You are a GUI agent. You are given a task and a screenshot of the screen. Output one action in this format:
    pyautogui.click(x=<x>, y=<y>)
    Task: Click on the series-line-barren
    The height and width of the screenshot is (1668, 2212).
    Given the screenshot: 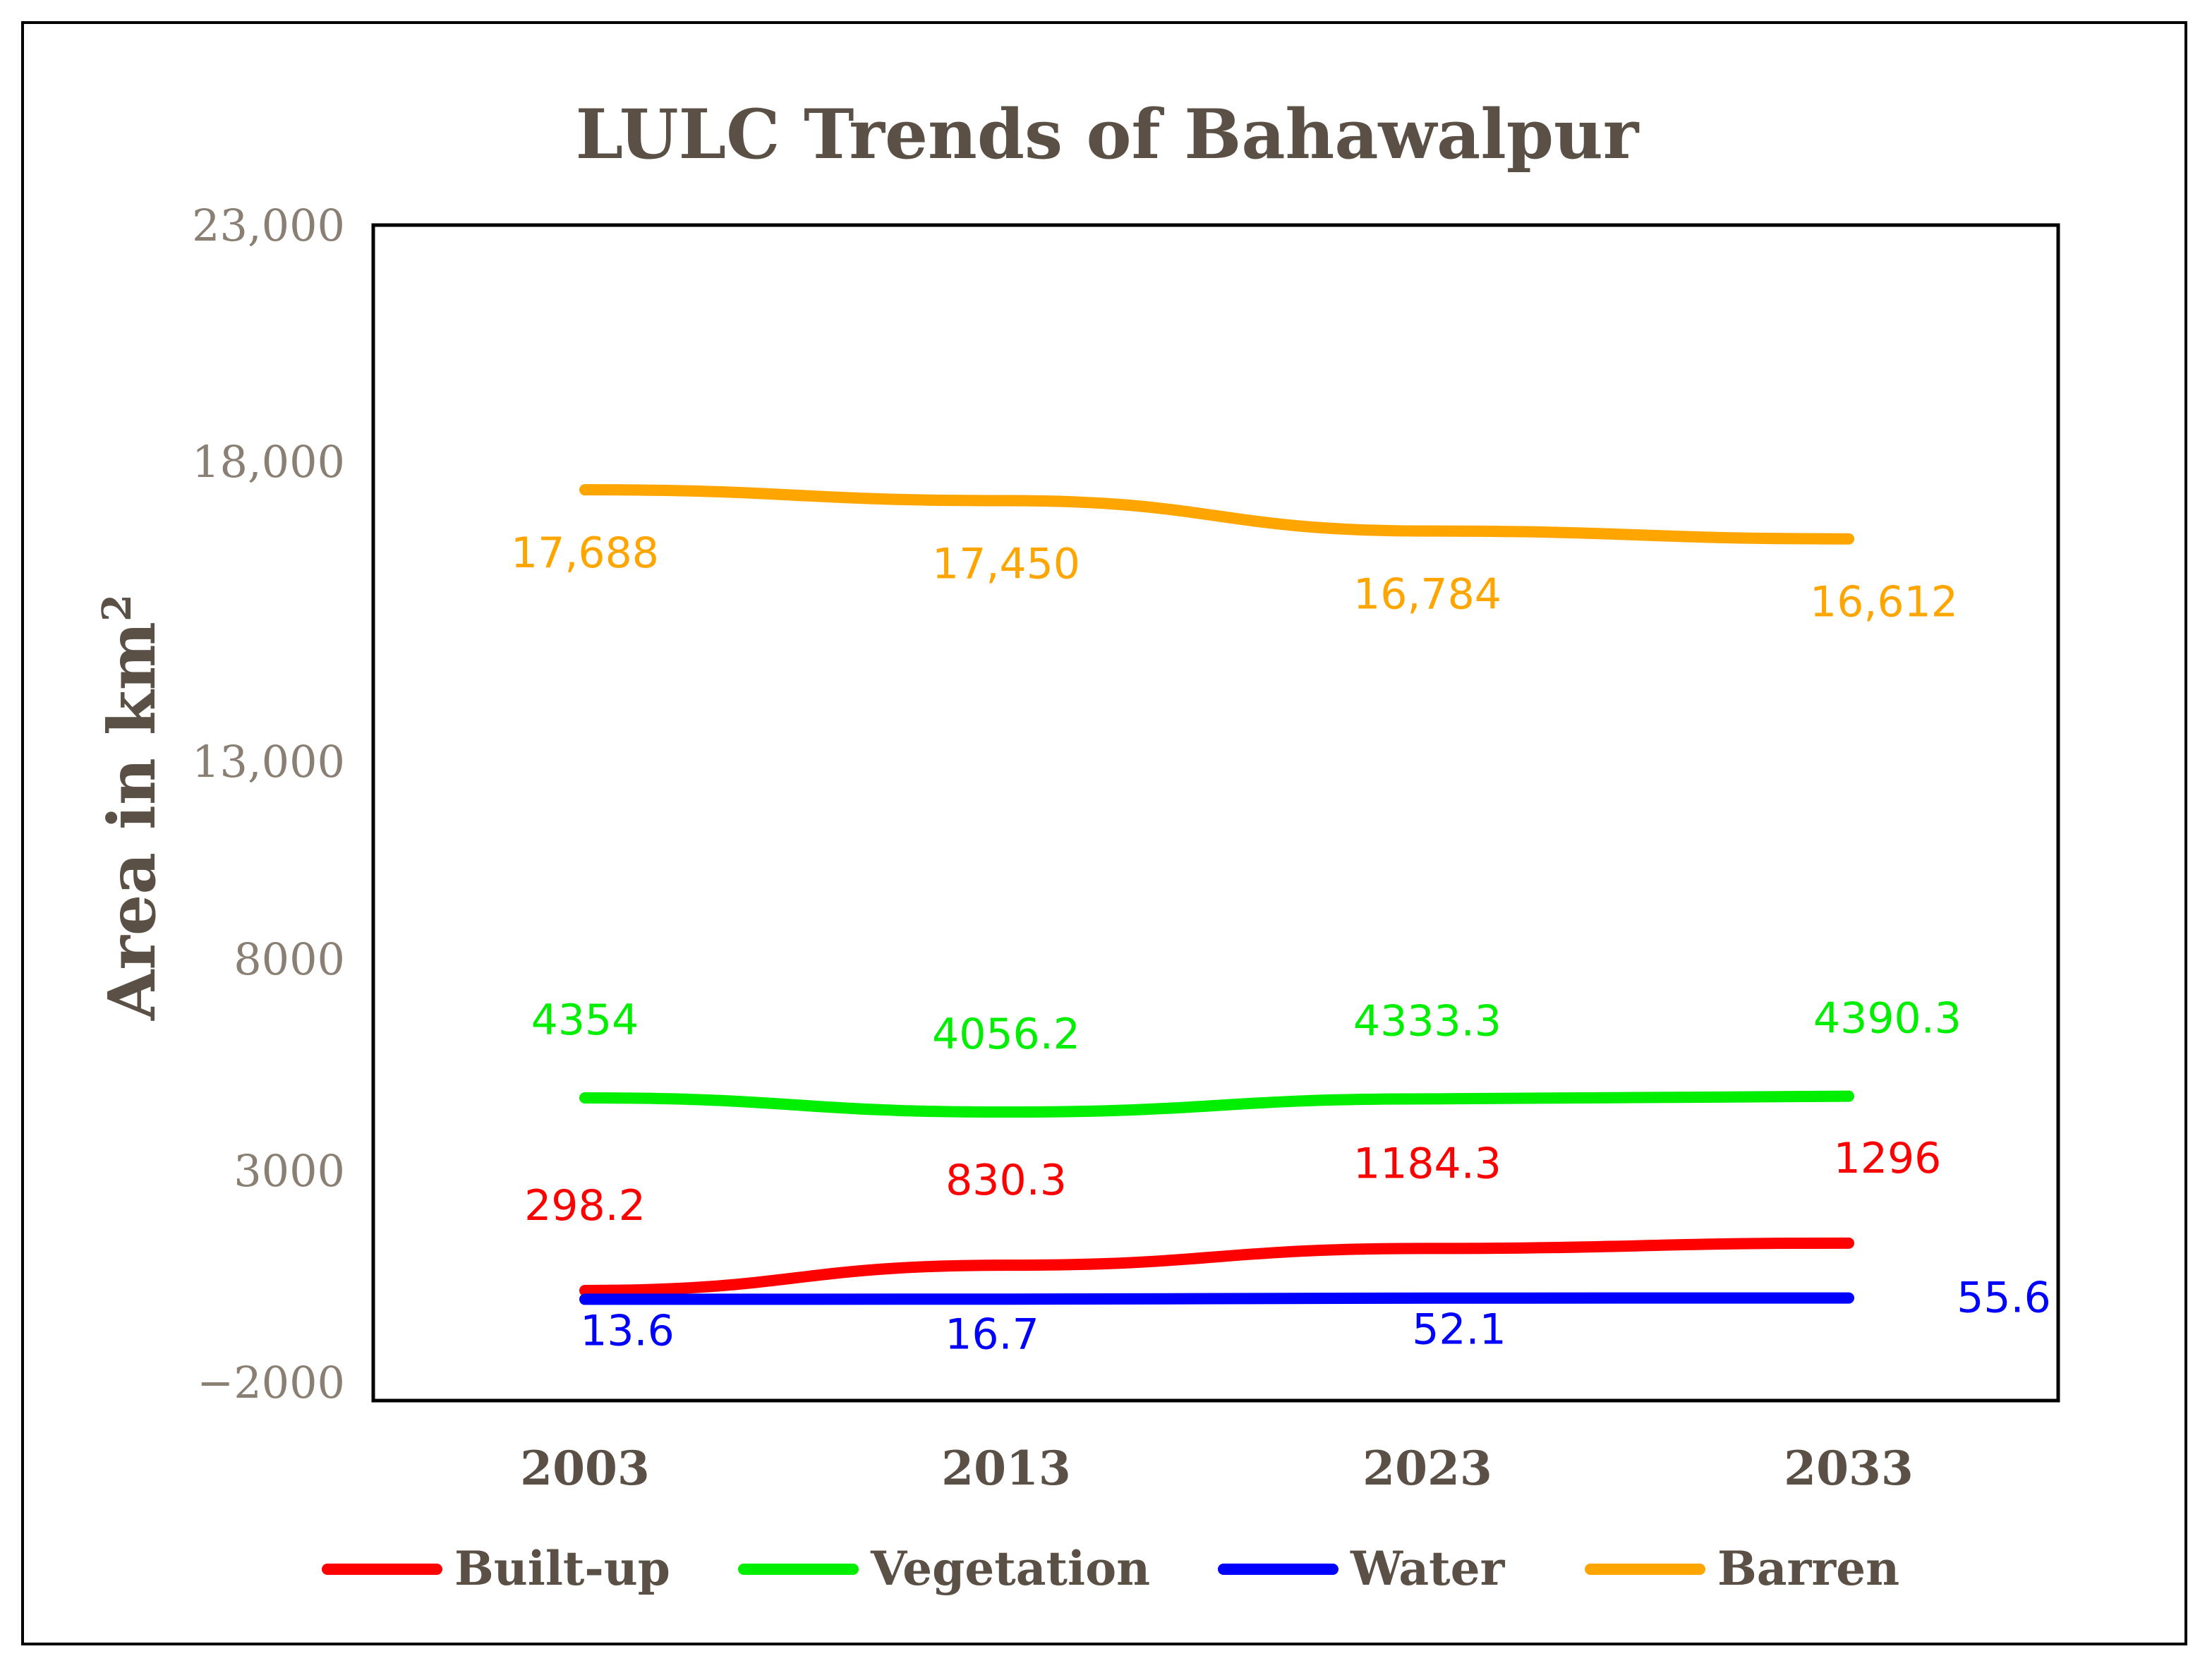 What is the action you would take?
    pyautogui.click(x=1216, y=515)
    